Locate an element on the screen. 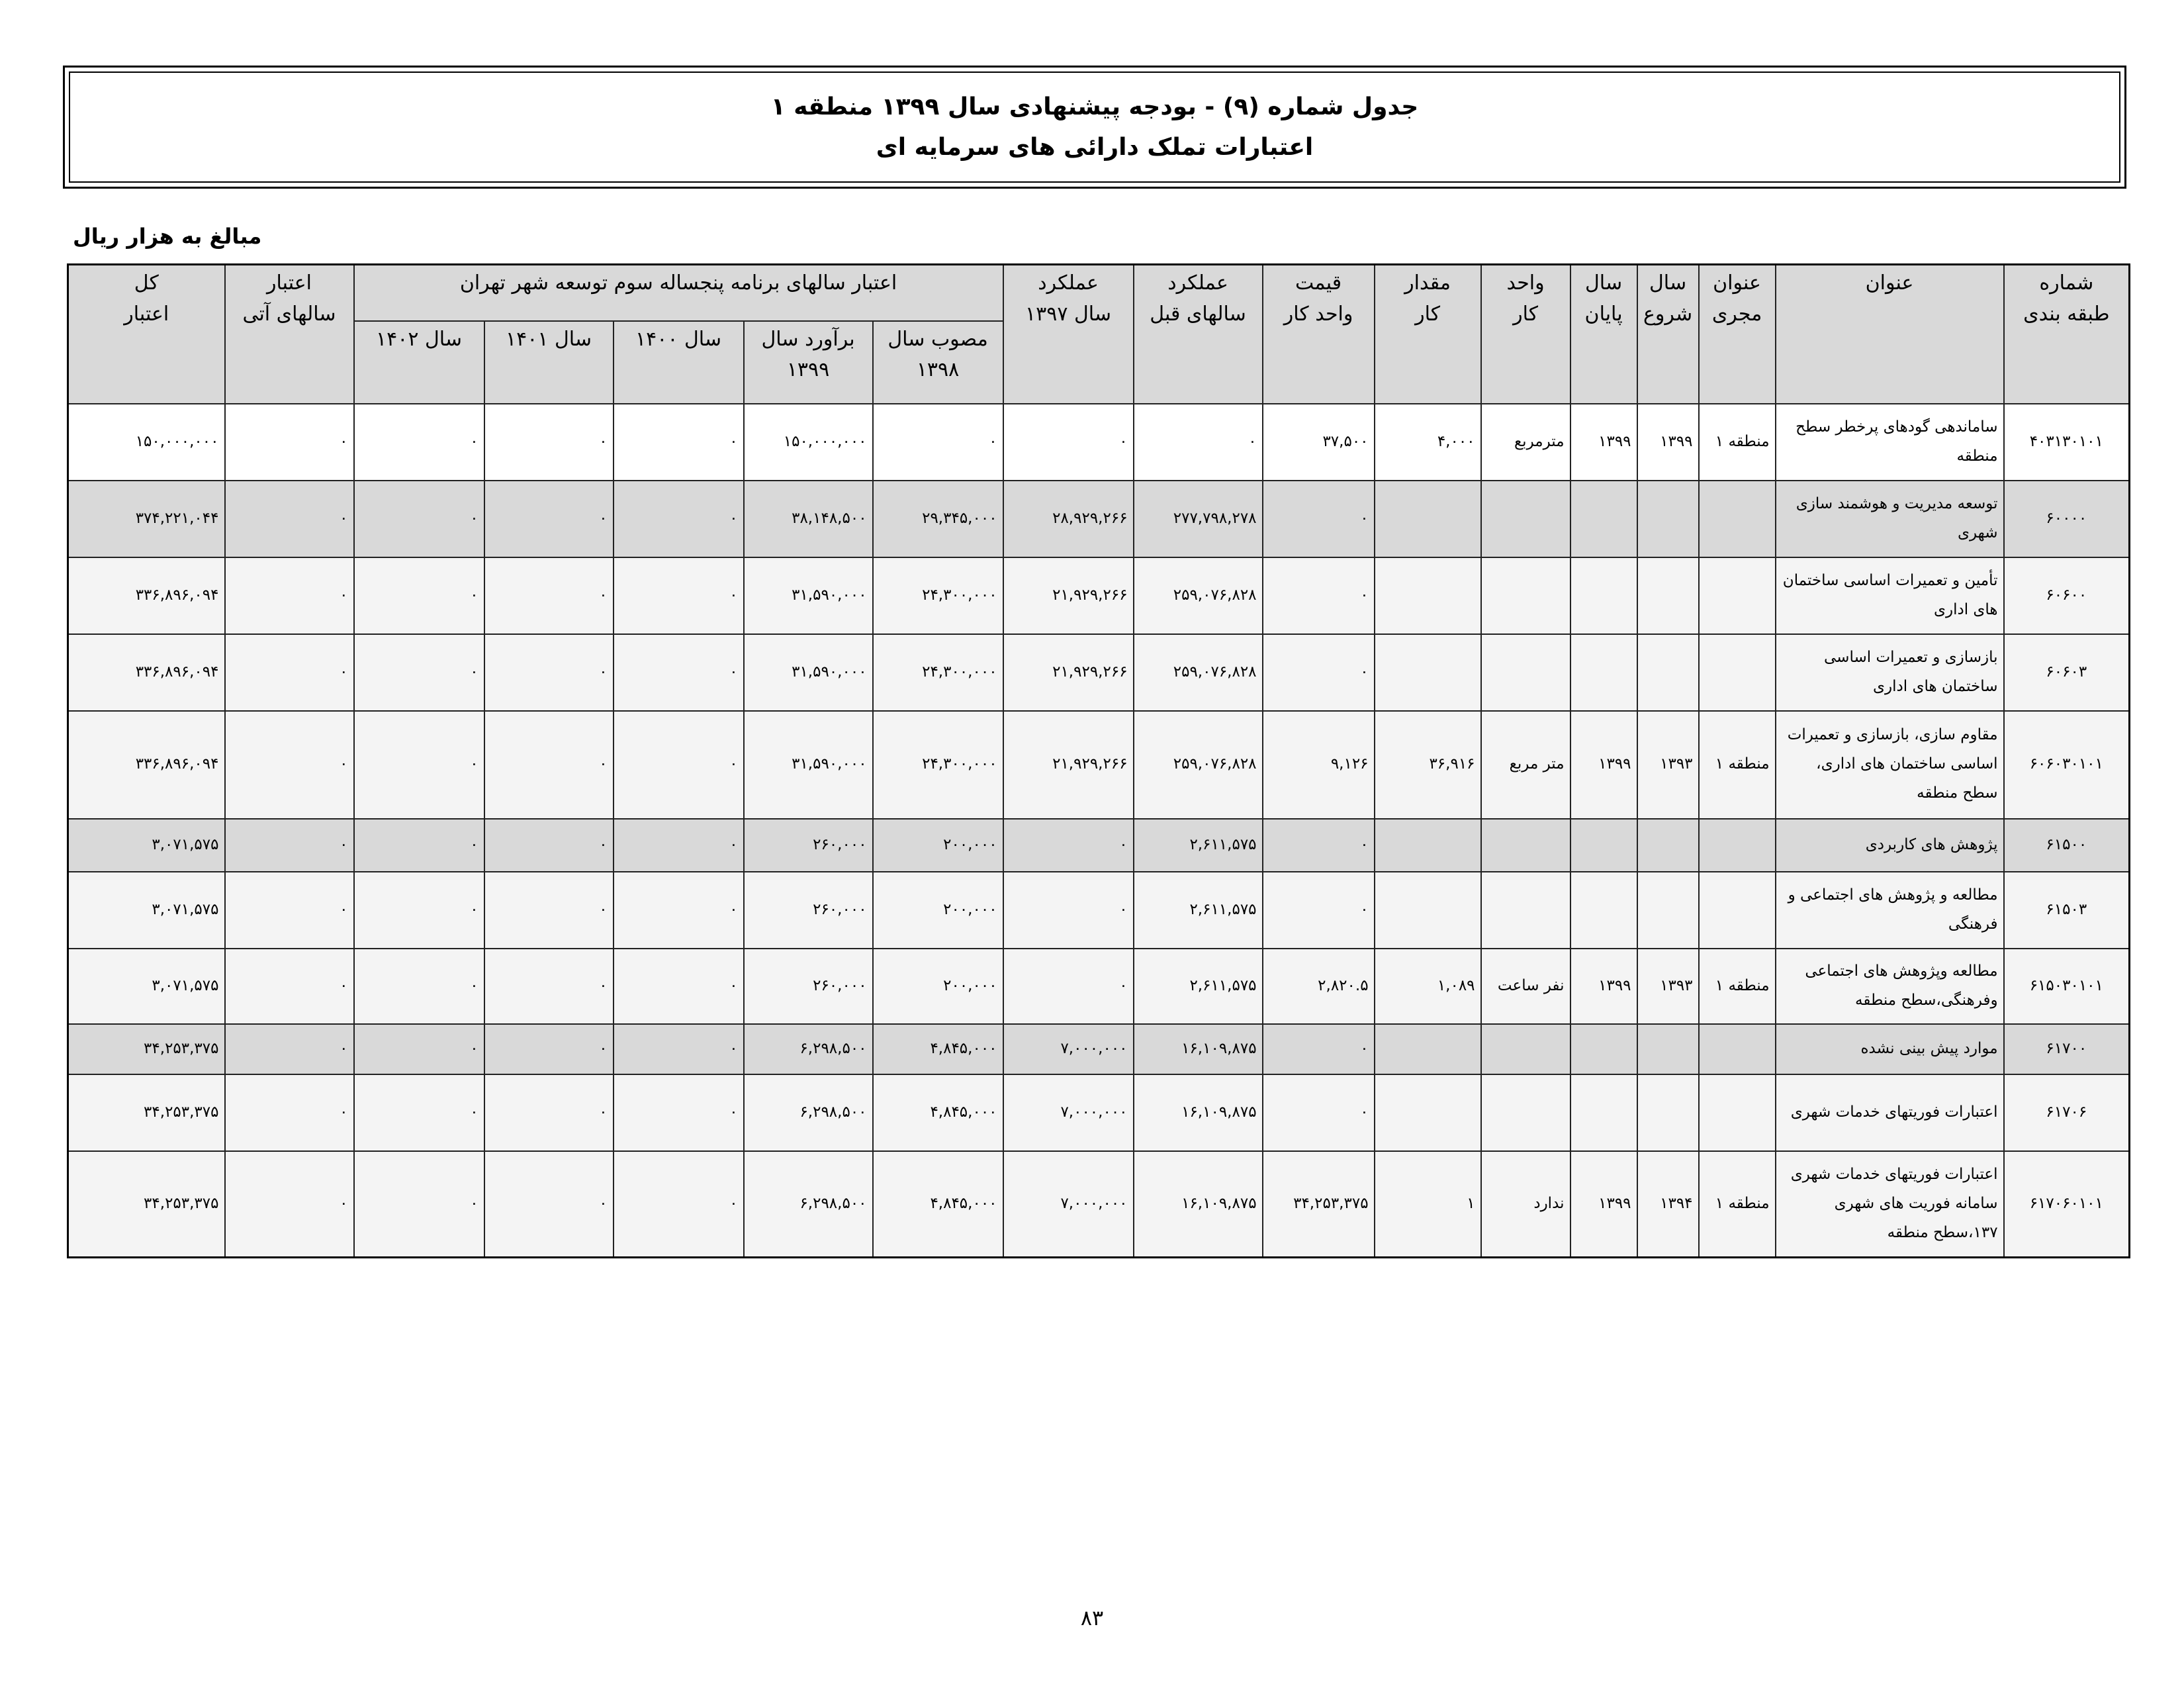 This screenshot has width=2184, height=1688. table-cell: ۲,۶۱۱,۵۷۵ is located at coordinates (1197, 909).